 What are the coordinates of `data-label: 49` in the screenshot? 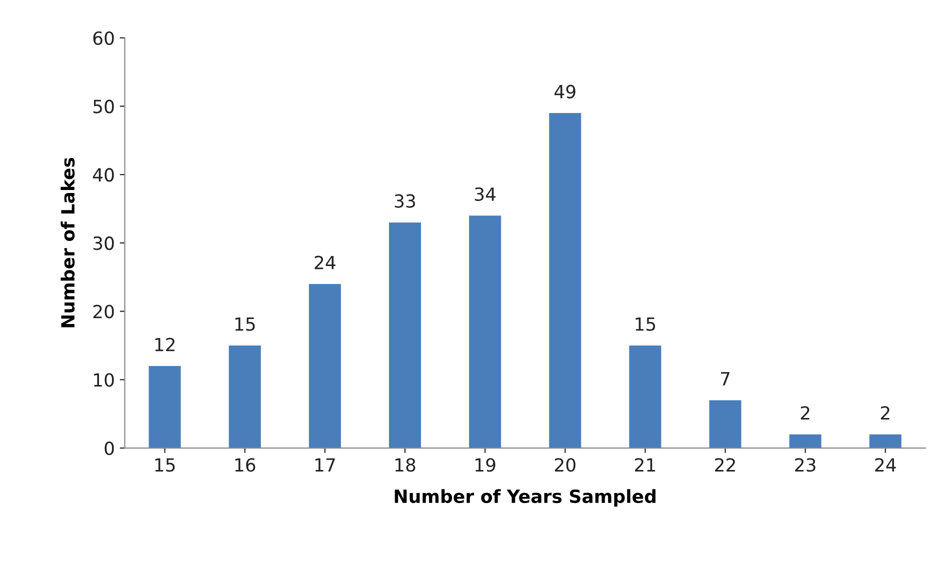 It's located at (565, 91).